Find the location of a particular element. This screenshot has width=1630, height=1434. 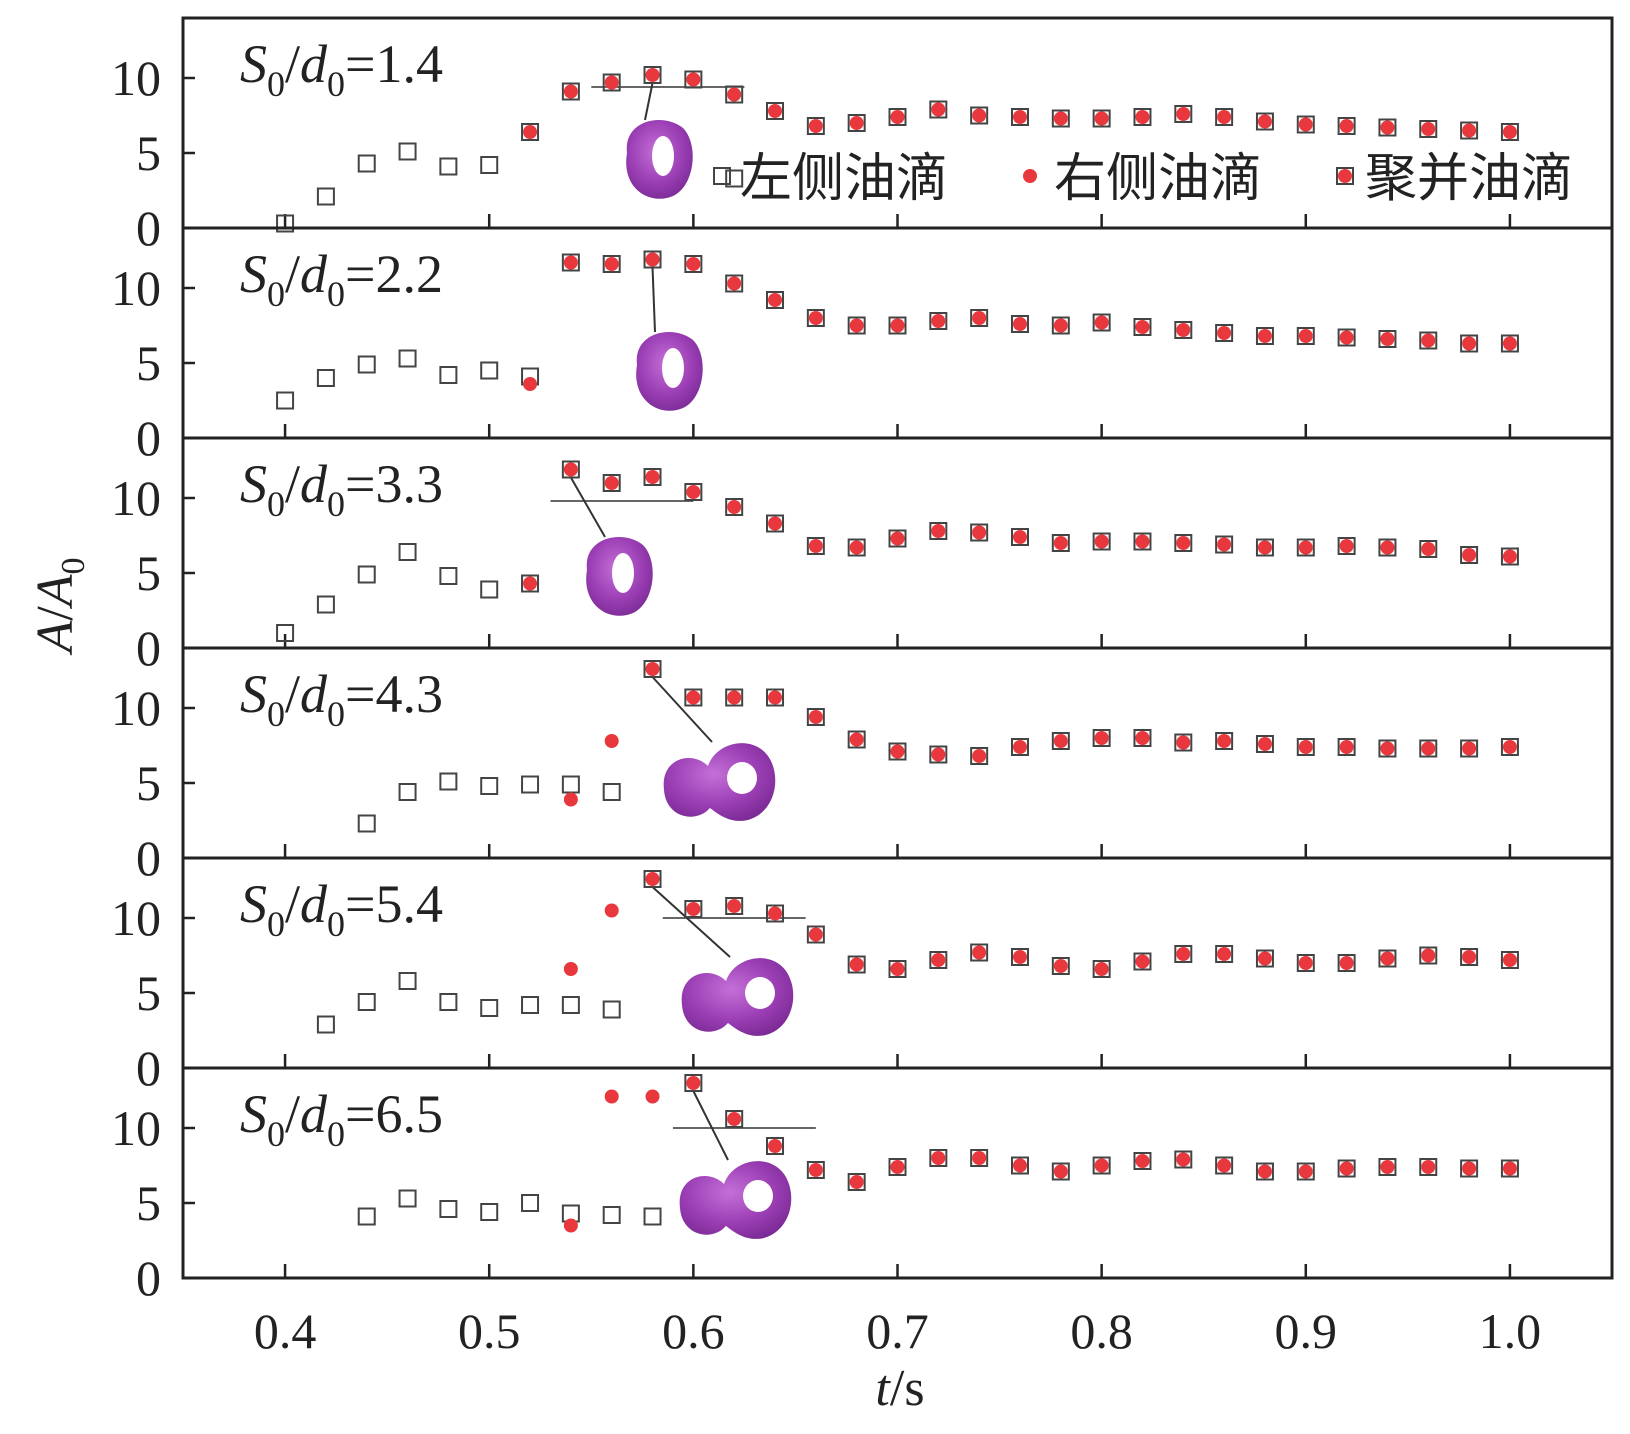

panel-label: S0/d0=2.2 is located at coordinates (341, 279).